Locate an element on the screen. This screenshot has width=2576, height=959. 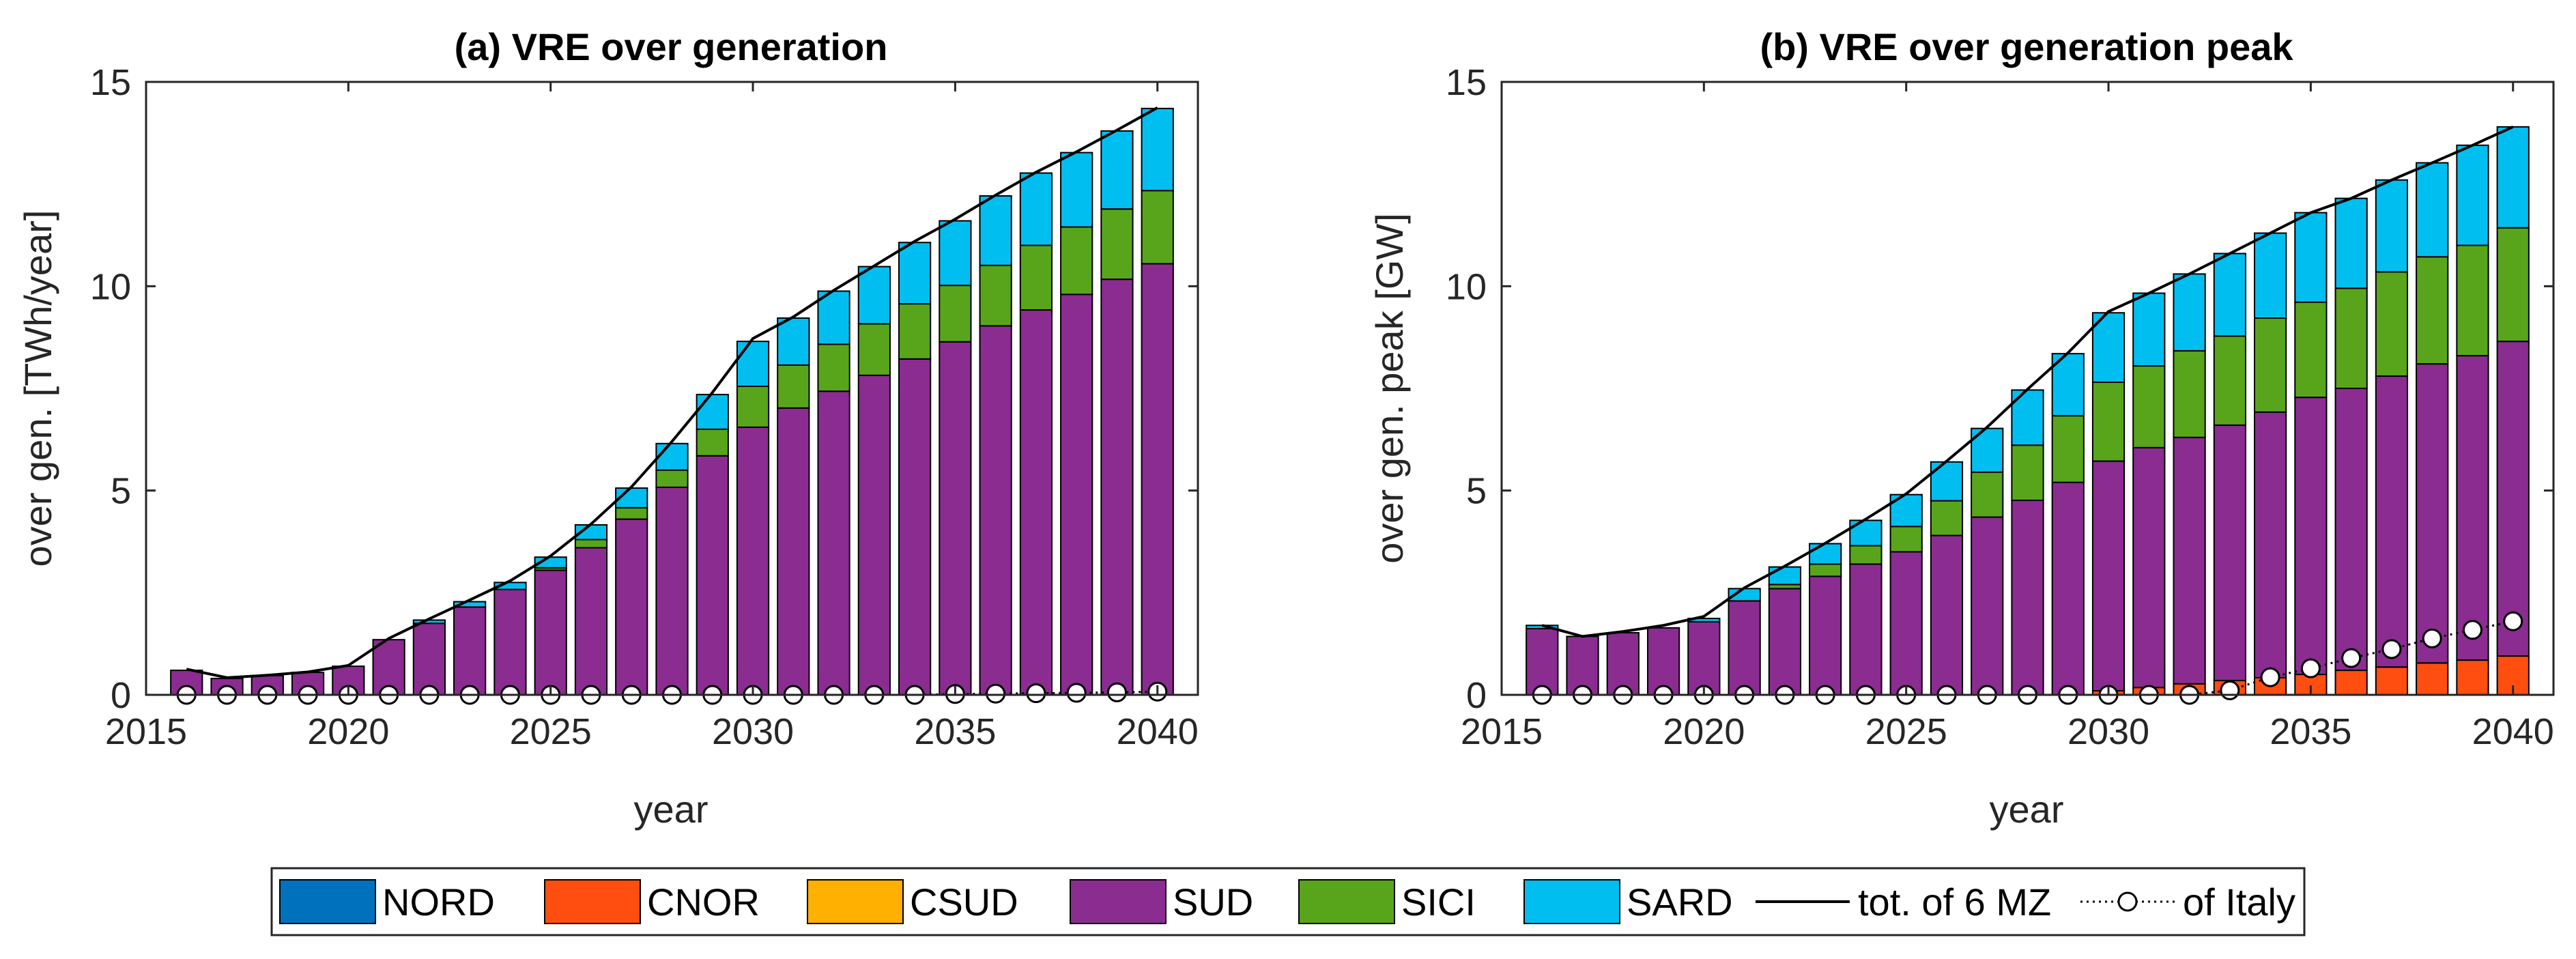
bar-sud-2029 is located at coordinates (2068, 588).